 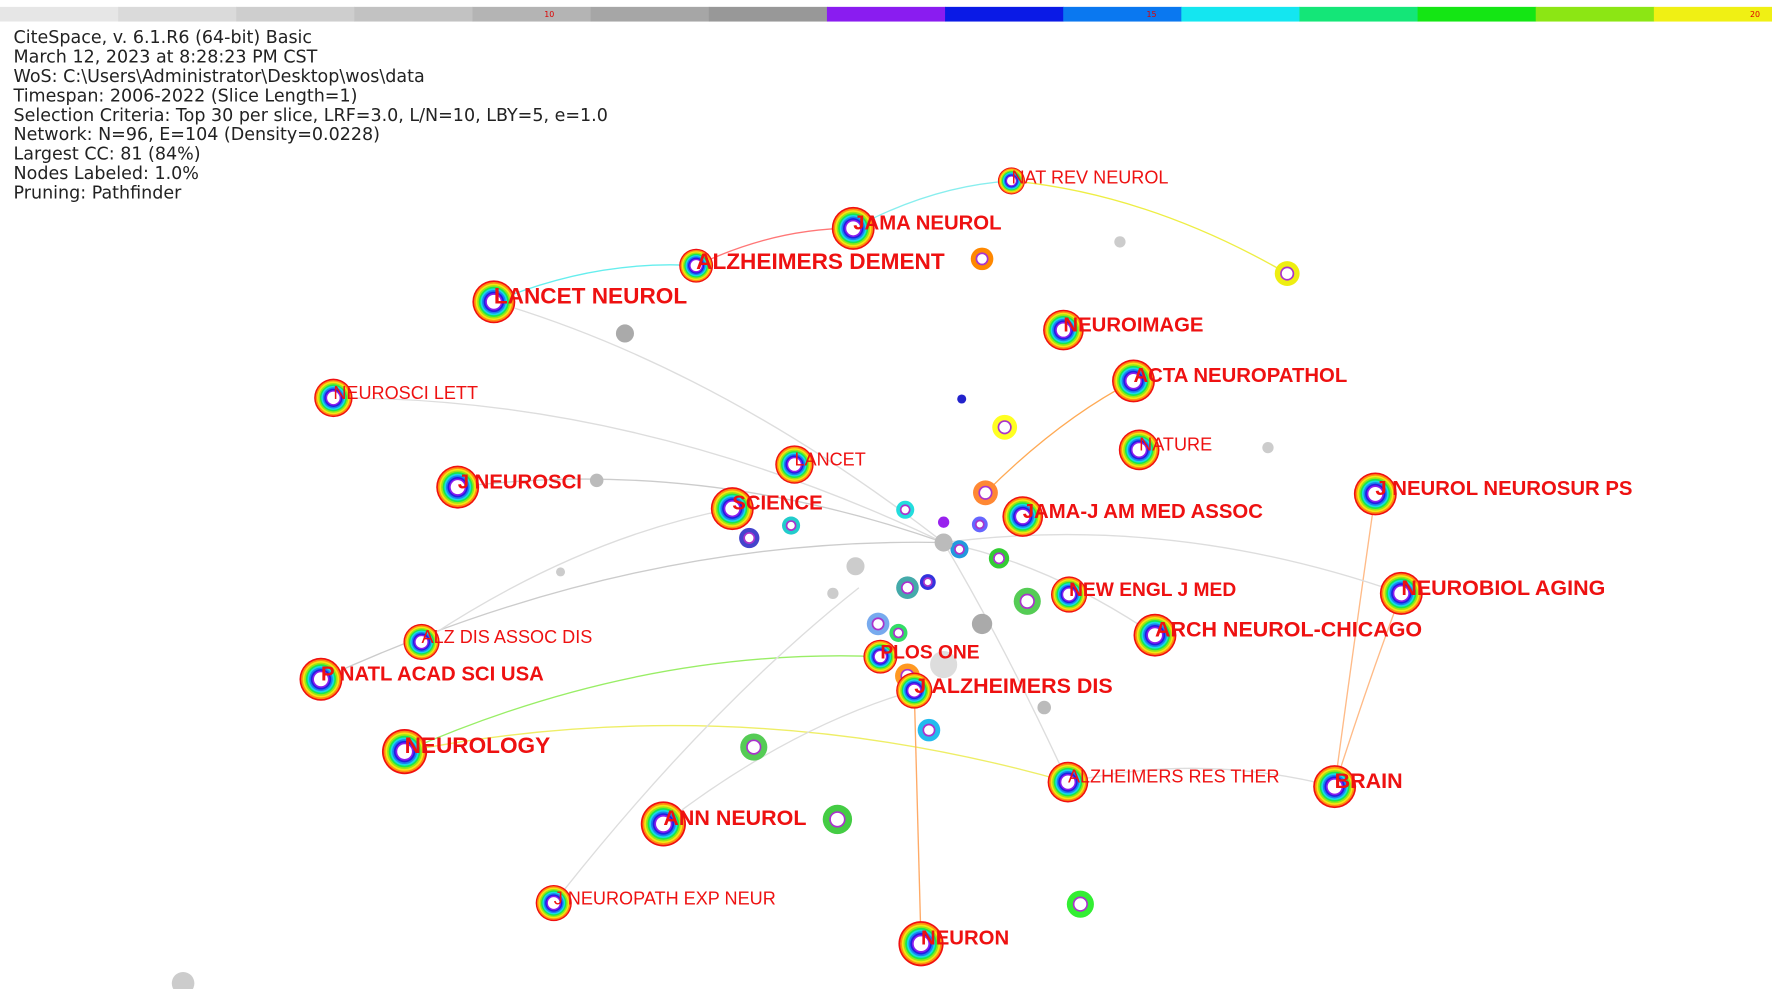 What do you see at coordinates (1755, 14) in the screenshot?
I see `timeline-label: 20` at bounding box center [1755, 14].